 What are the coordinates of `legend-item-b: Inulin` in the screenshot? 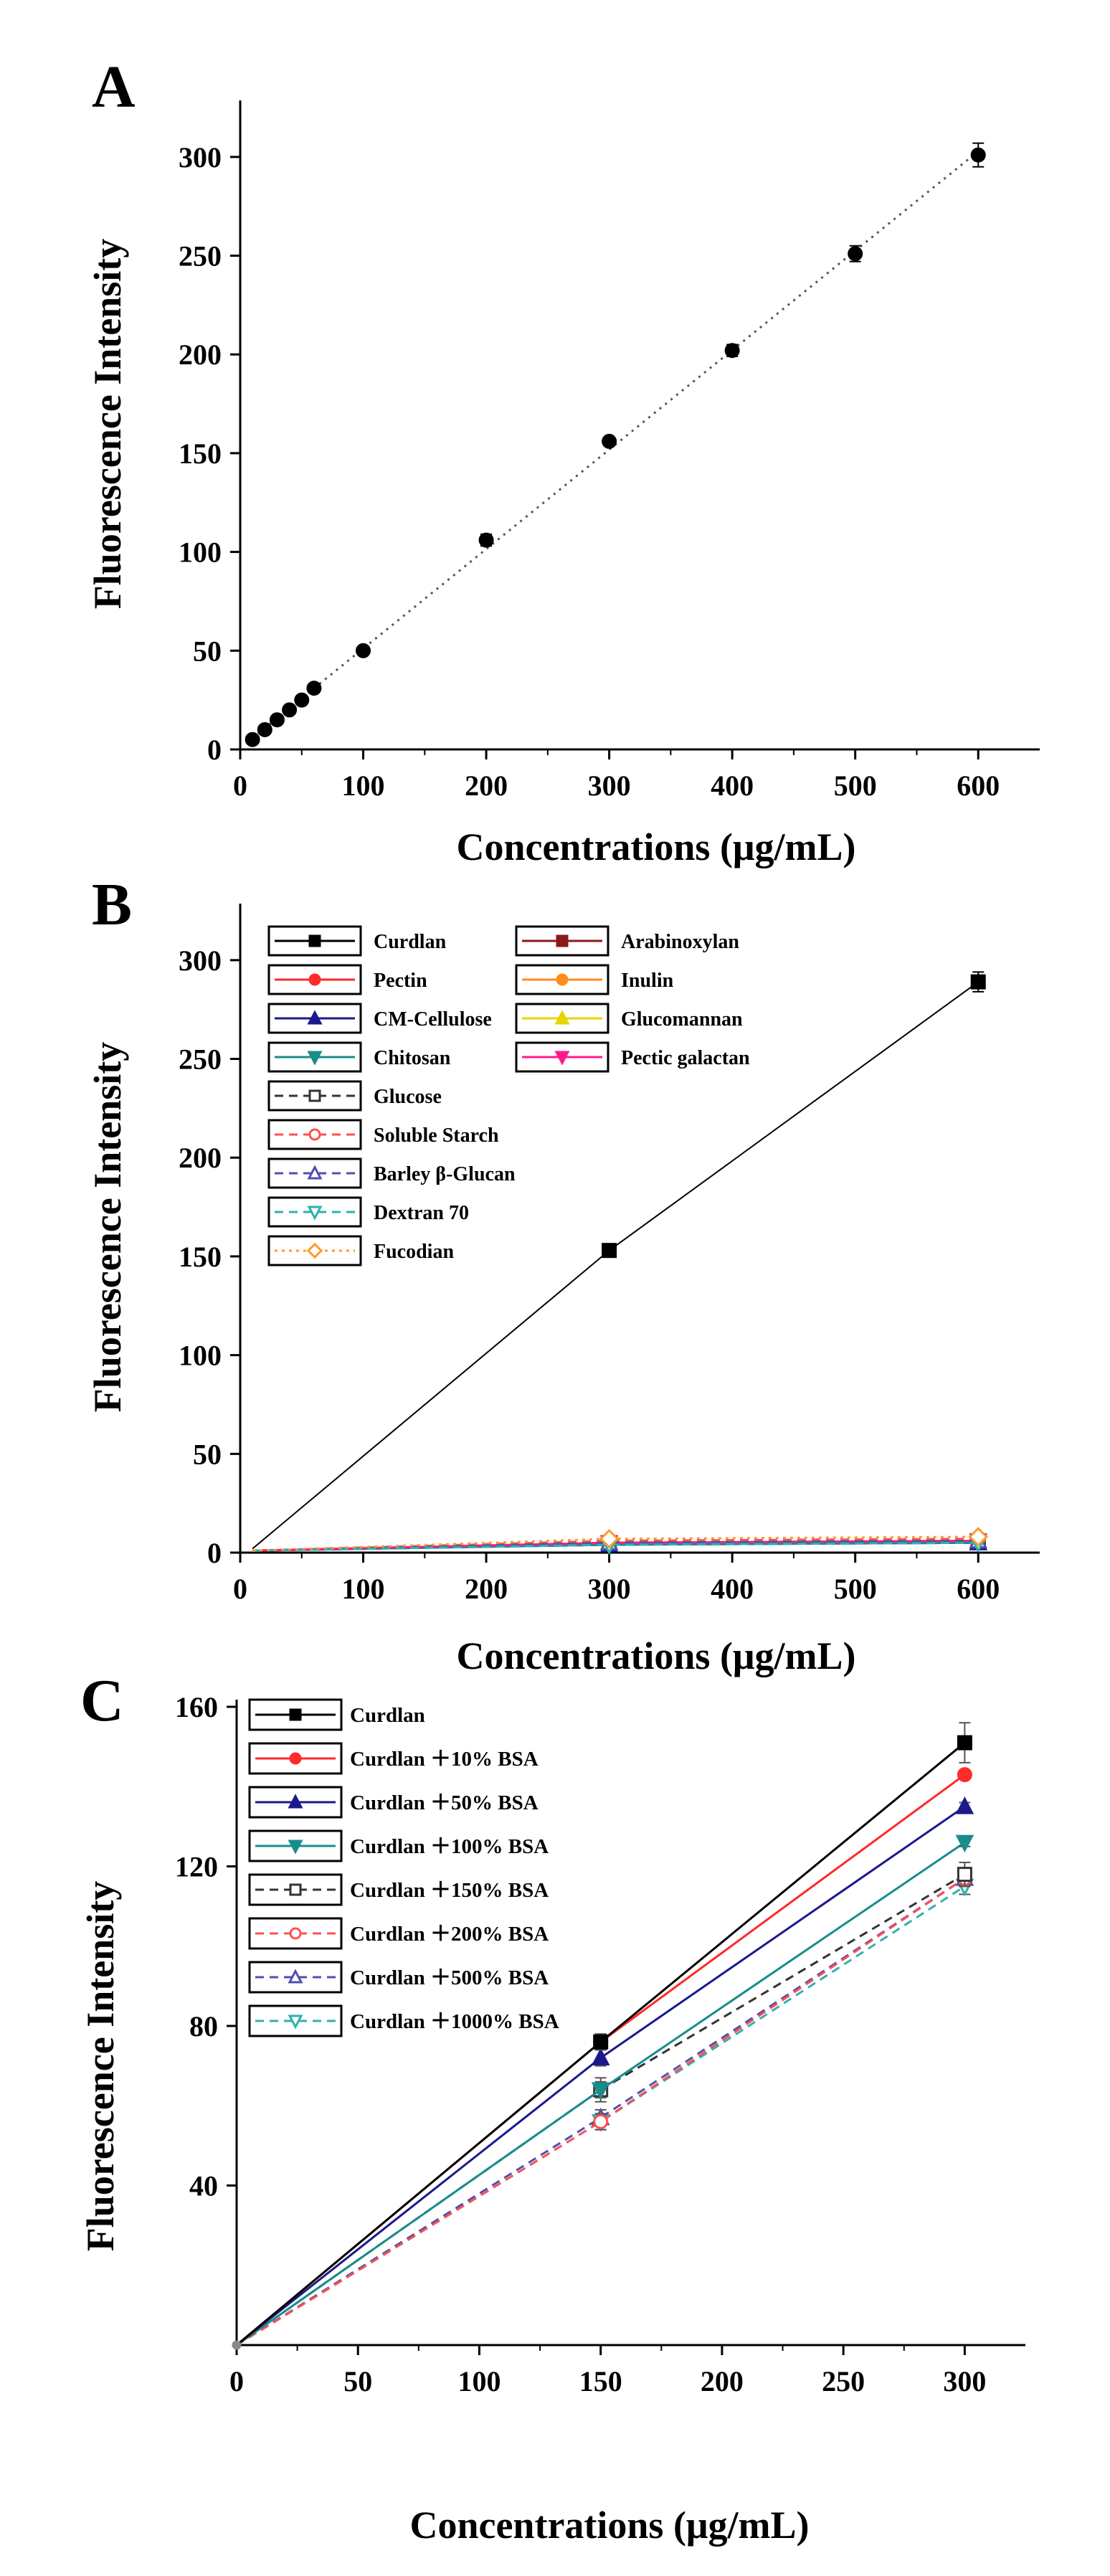 It's located at (594, 979).